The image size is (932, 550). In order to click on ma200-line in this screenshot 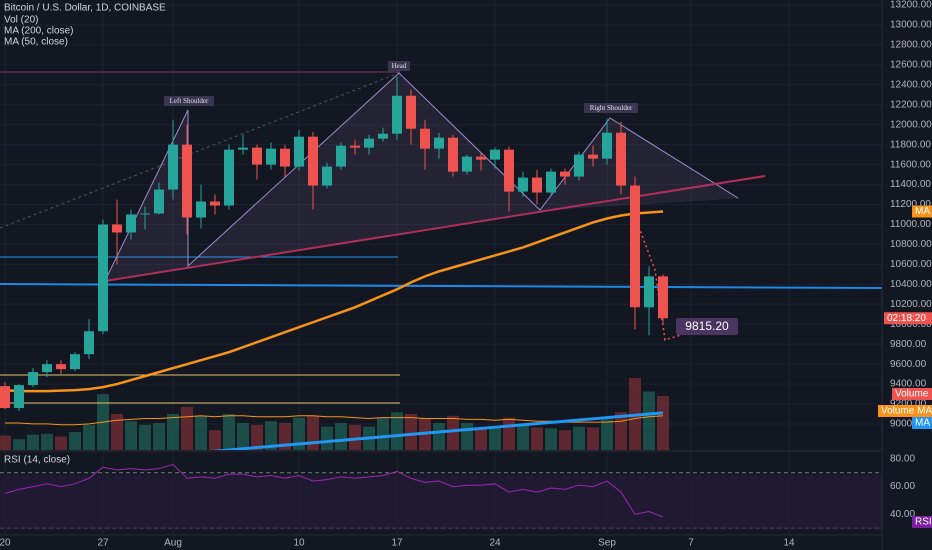, I will do `click(437, 430)`.